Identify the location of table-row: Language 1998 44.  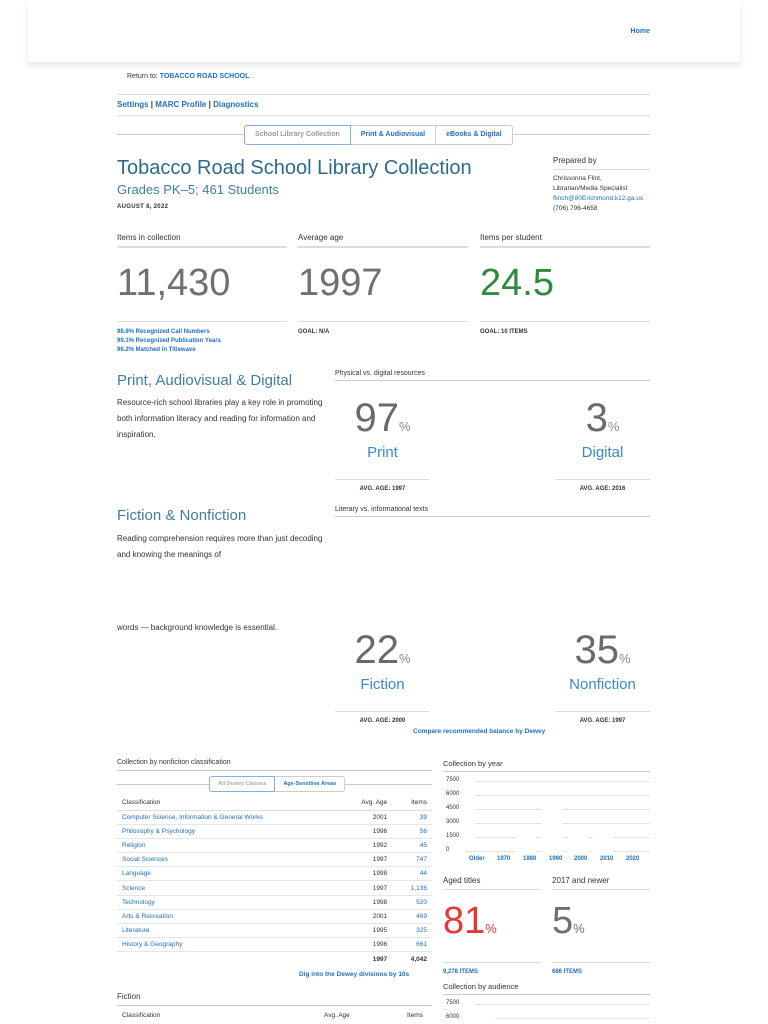
(274, 874).